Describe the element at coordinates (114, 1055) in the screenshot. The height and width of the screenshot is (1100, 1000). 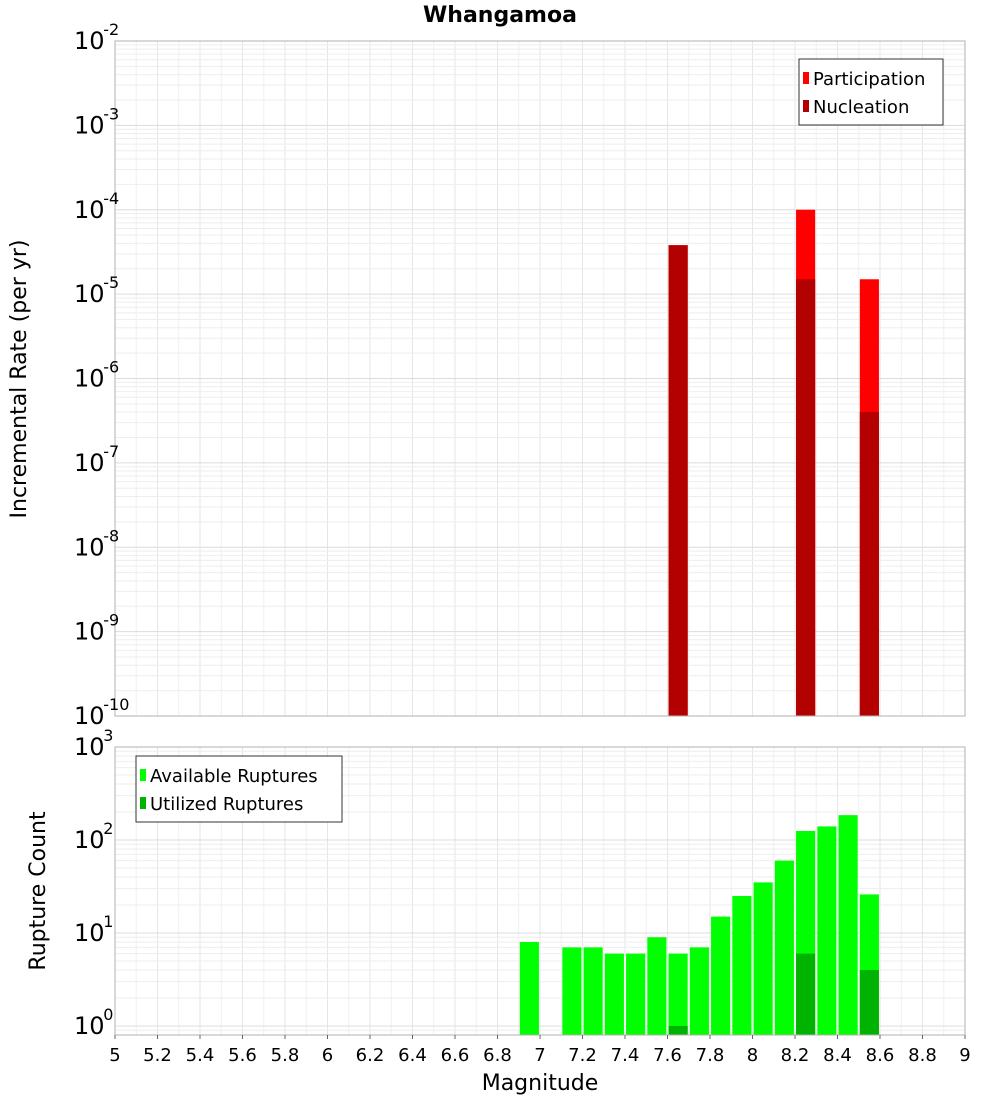
I see `x-tick-label: 5` at that location.